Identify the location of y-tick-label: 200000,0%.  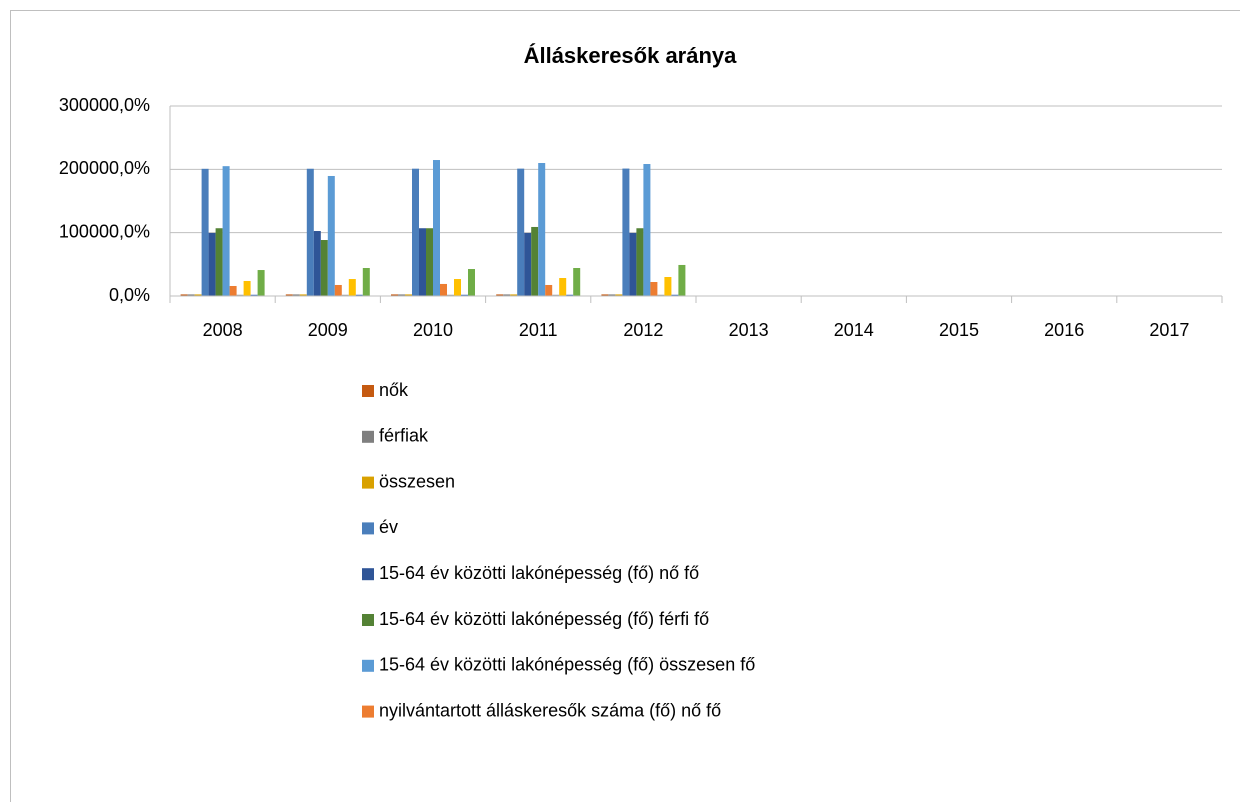
(104, 168).